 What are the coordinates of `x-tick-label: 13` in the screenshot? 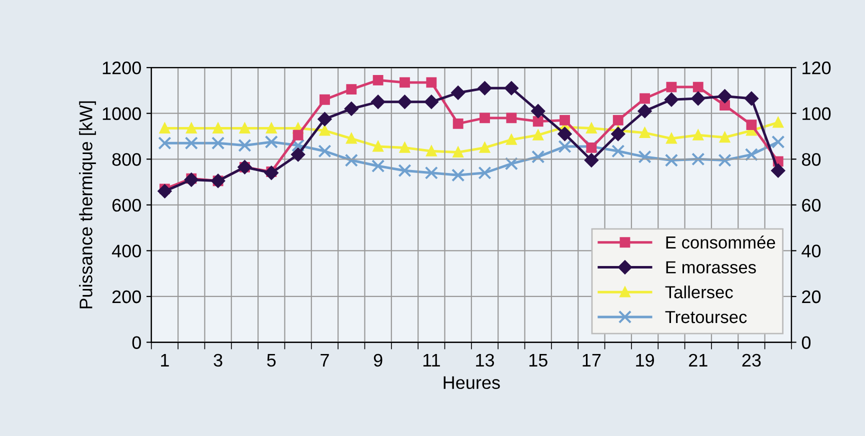 It's located at (485, 360).